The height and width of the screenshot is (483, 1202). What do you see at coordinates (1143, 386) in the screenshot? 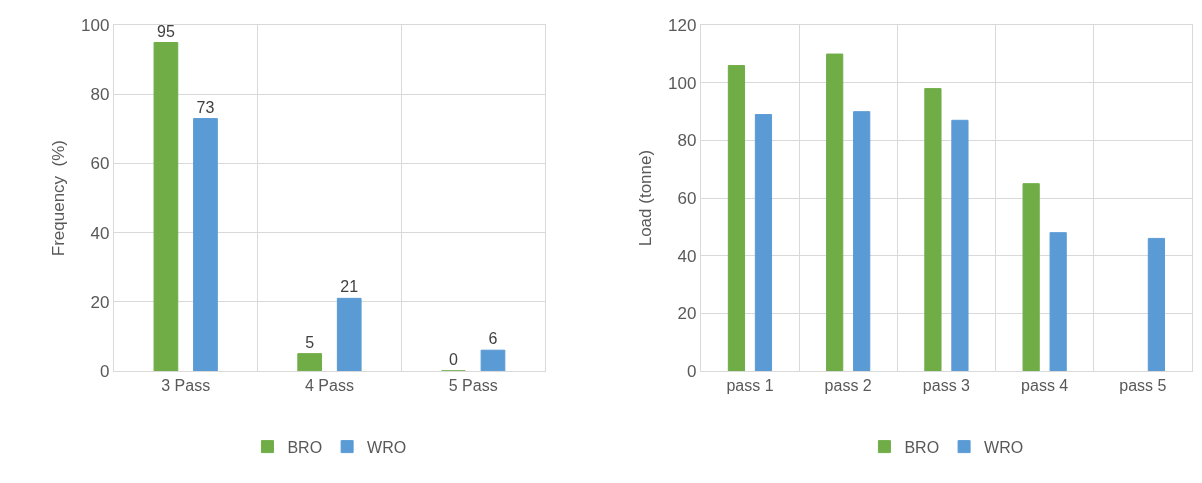
I see `x-tick-label: pass 5` at bounding box center [1143, 386].